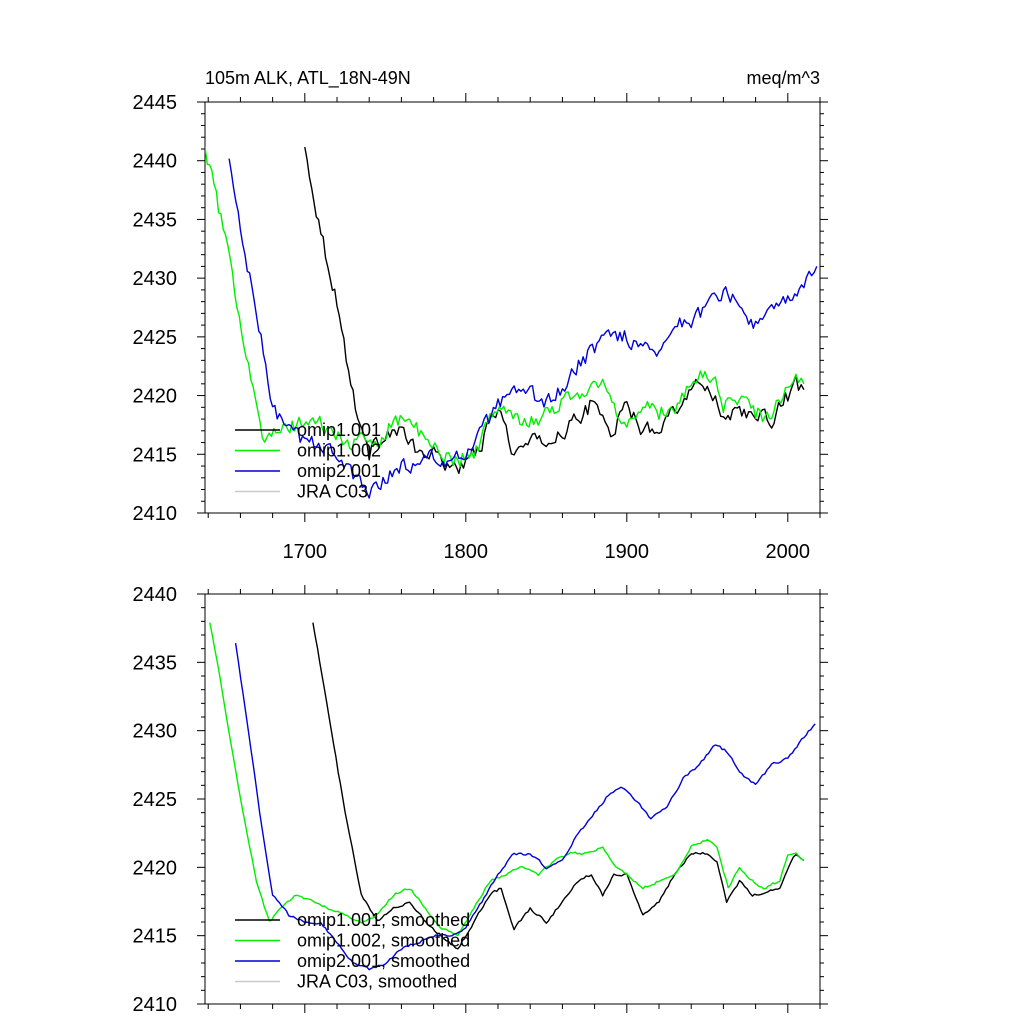 The width and height of the screenshot is (1024, 1024). Describe the element at coordinates (339, 471) in the screenshot. I see `legend-label-omip2-001: omip2.001` at that location.